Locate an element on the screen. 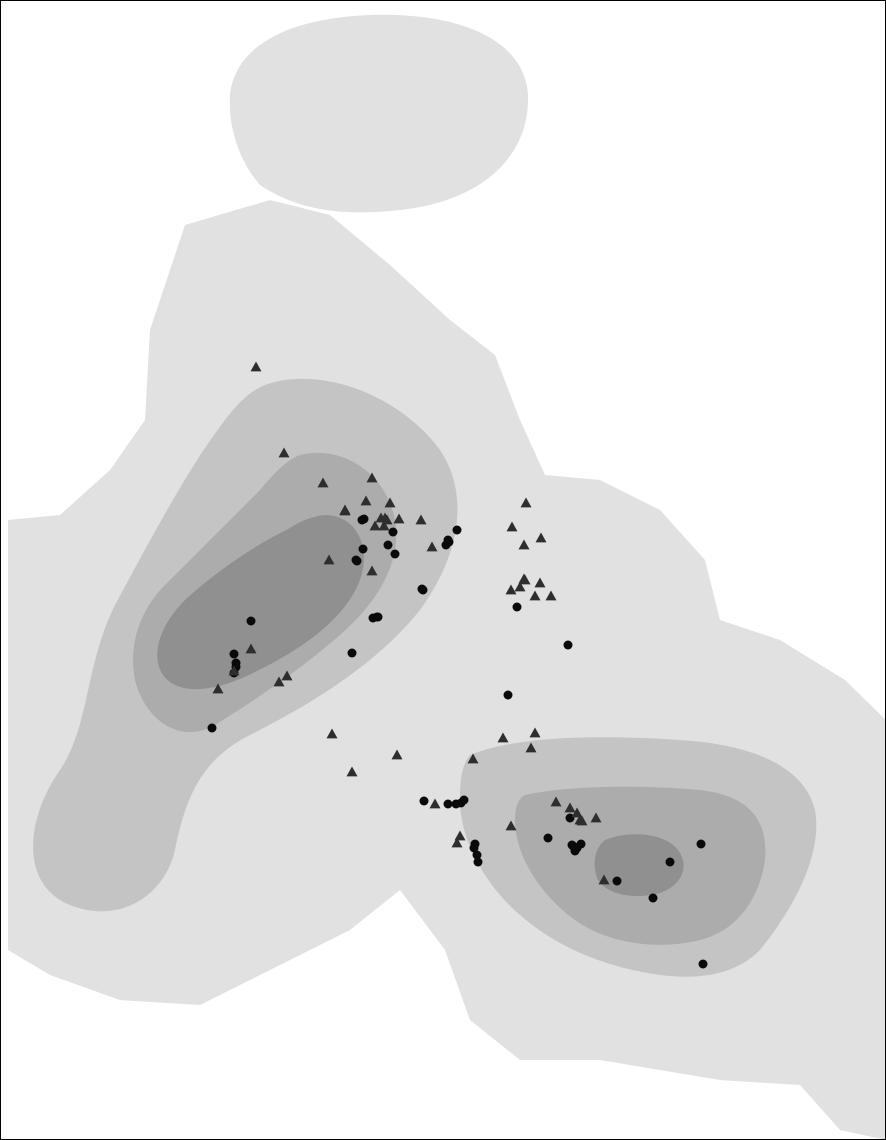 The width and height of the screenshot is (886, 1140). density-core-west is located at coordinates (260, 602).